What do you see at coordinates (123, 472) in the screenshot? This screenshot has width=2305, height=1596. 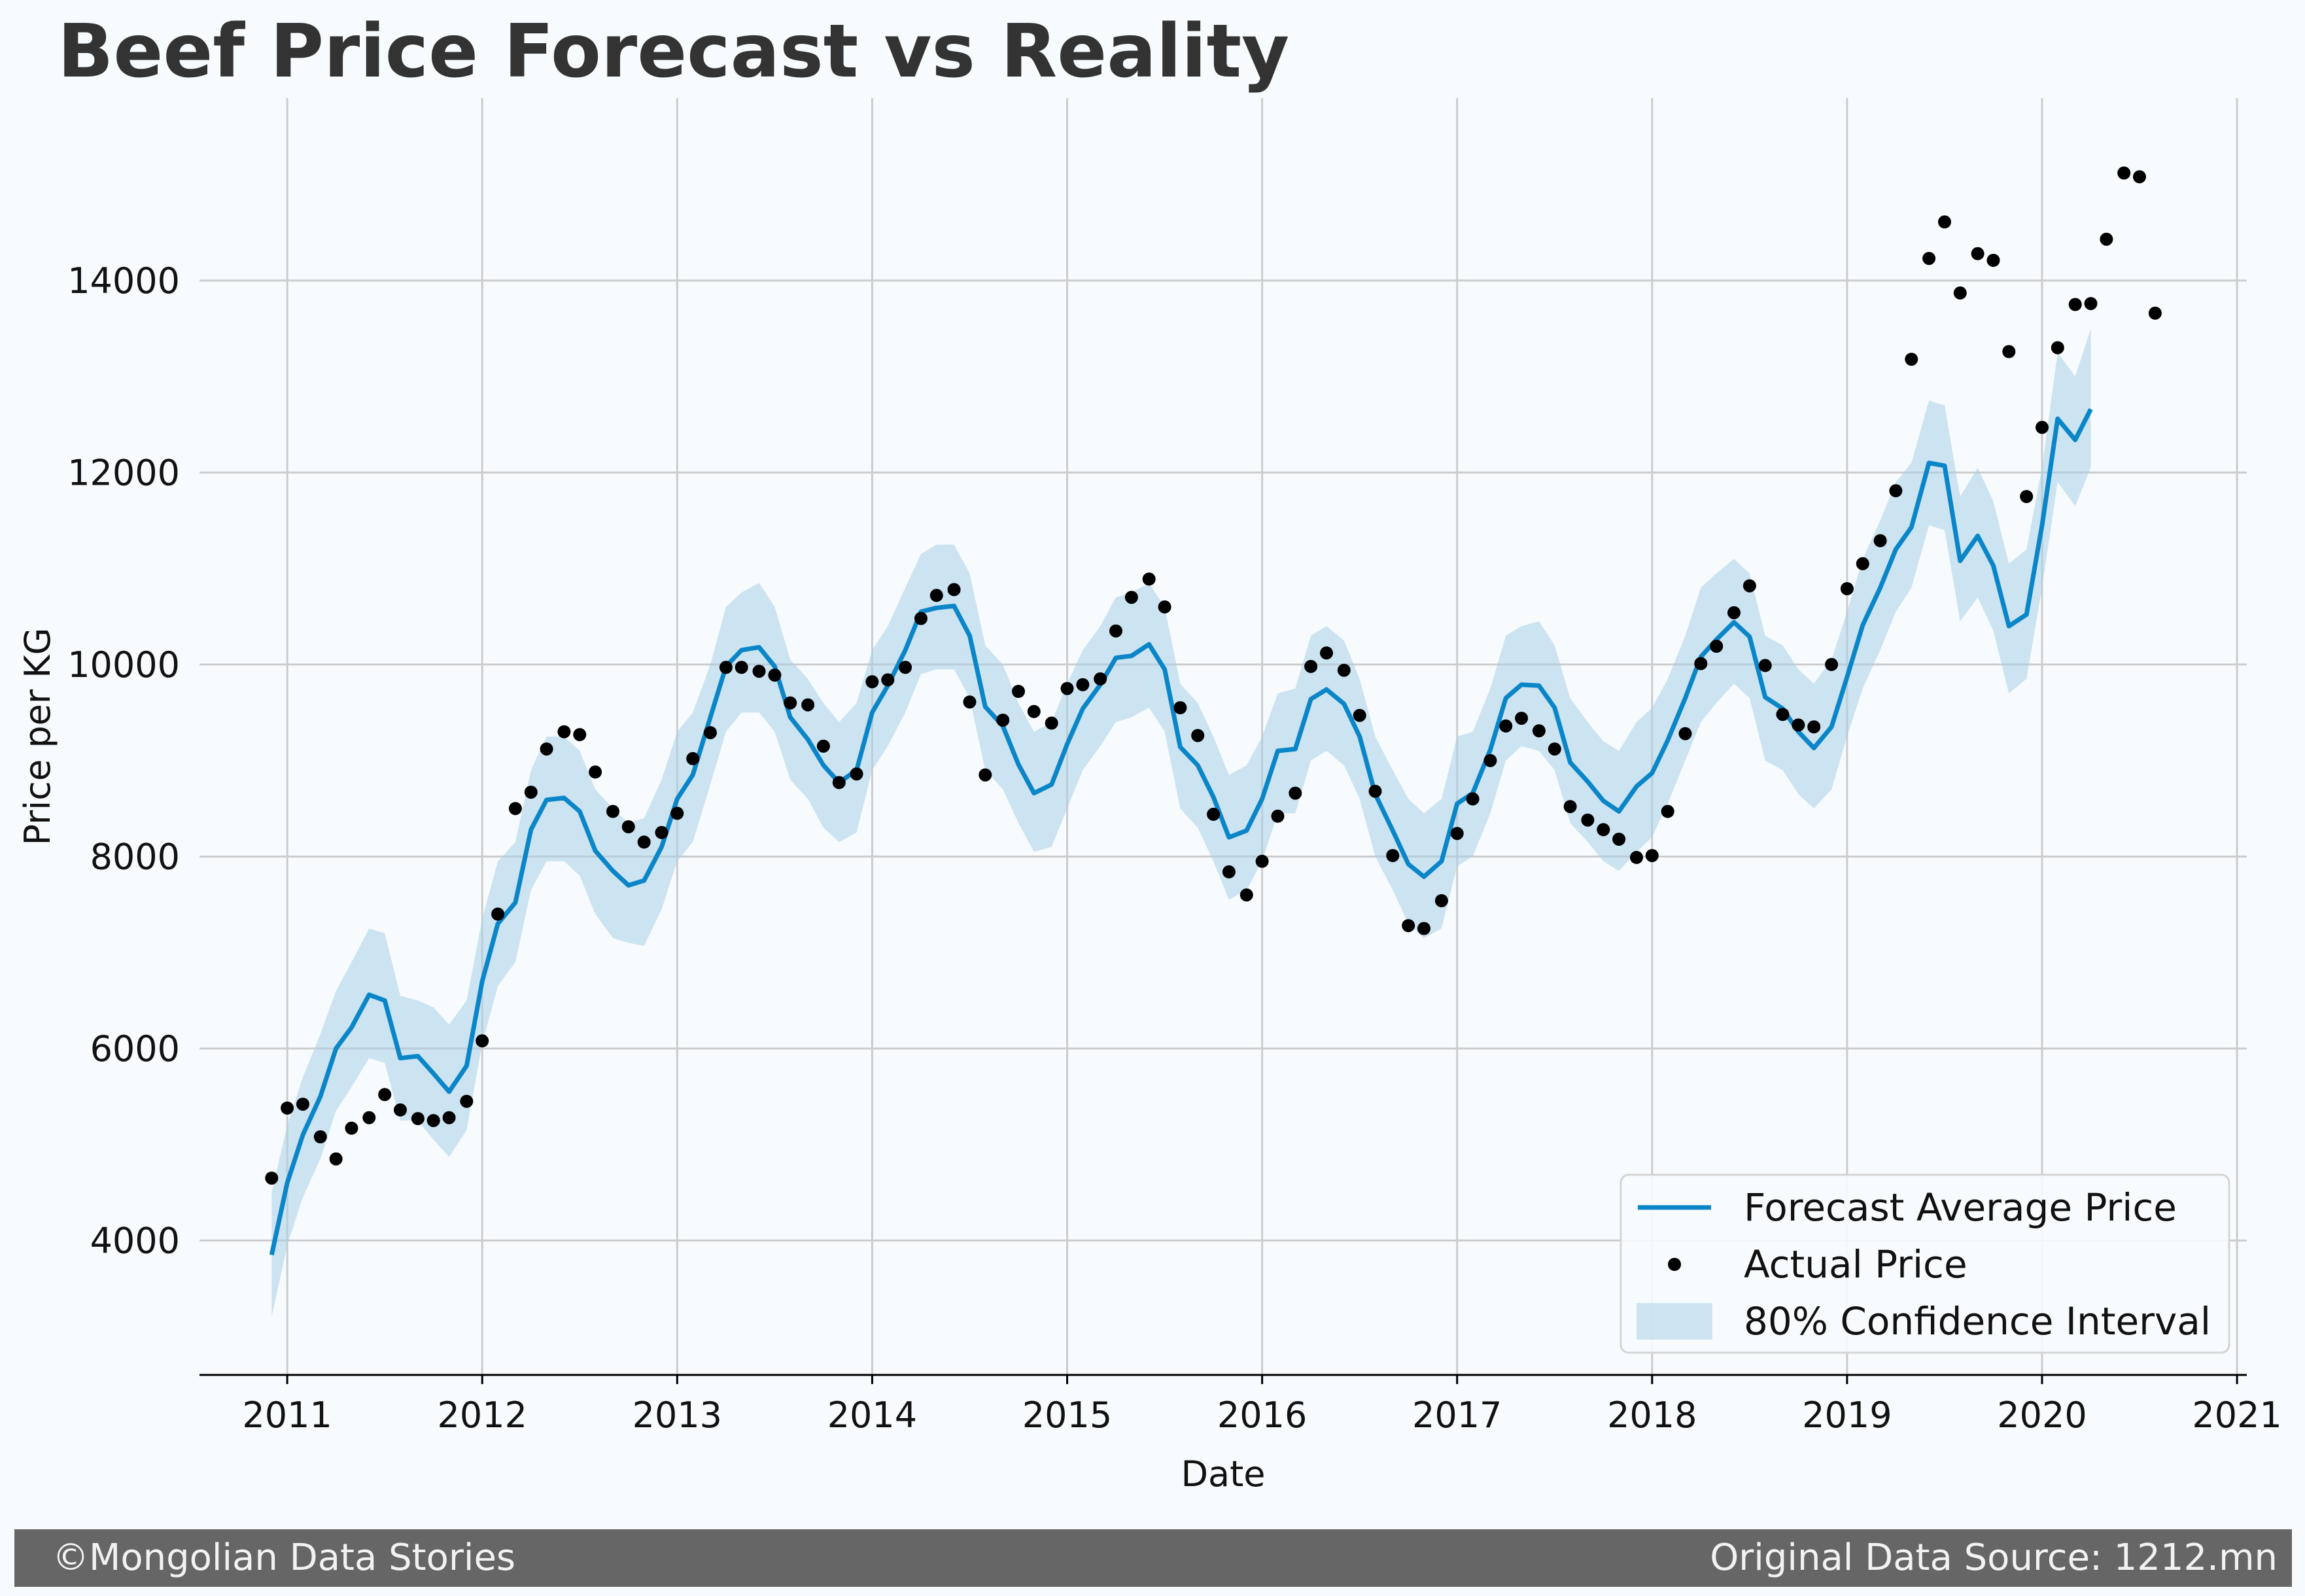 I see `y-tick-label: 12000` at bounding box center [123, 472].